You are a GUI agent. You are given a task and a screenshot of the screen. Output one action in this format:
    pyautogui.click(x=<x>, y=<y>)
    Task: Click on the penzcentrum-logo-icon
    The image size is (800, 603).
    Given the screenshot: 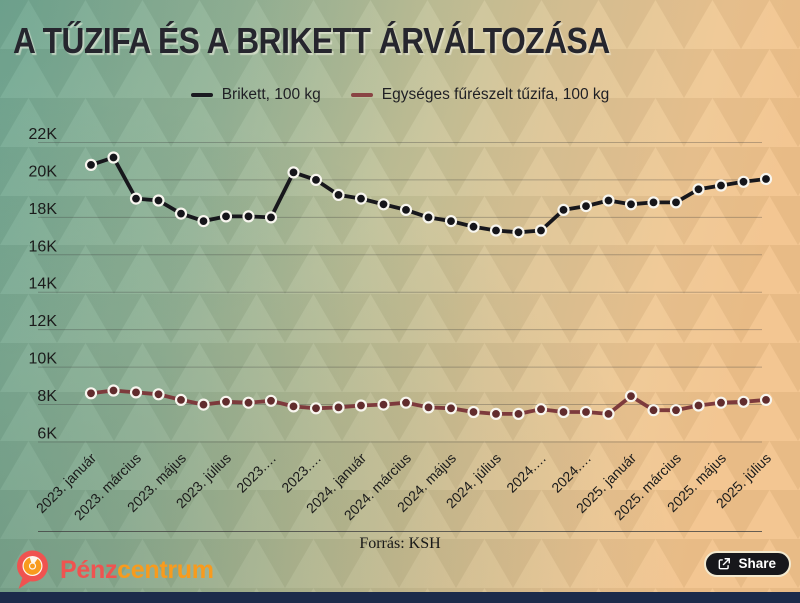 What is the action you would take?
    pyautogui.click(x=32, y=569)
    